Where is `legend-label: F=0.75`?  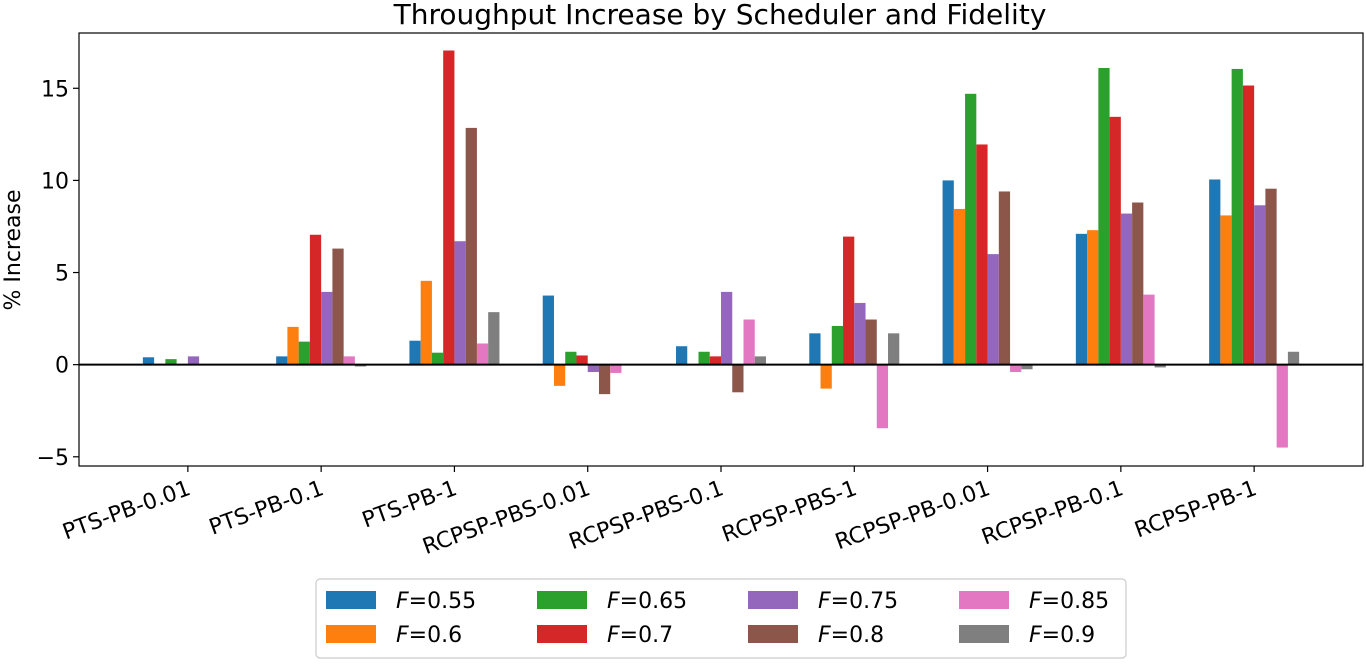 legend-label: F=0.75 is located at coordinates (858, 601).